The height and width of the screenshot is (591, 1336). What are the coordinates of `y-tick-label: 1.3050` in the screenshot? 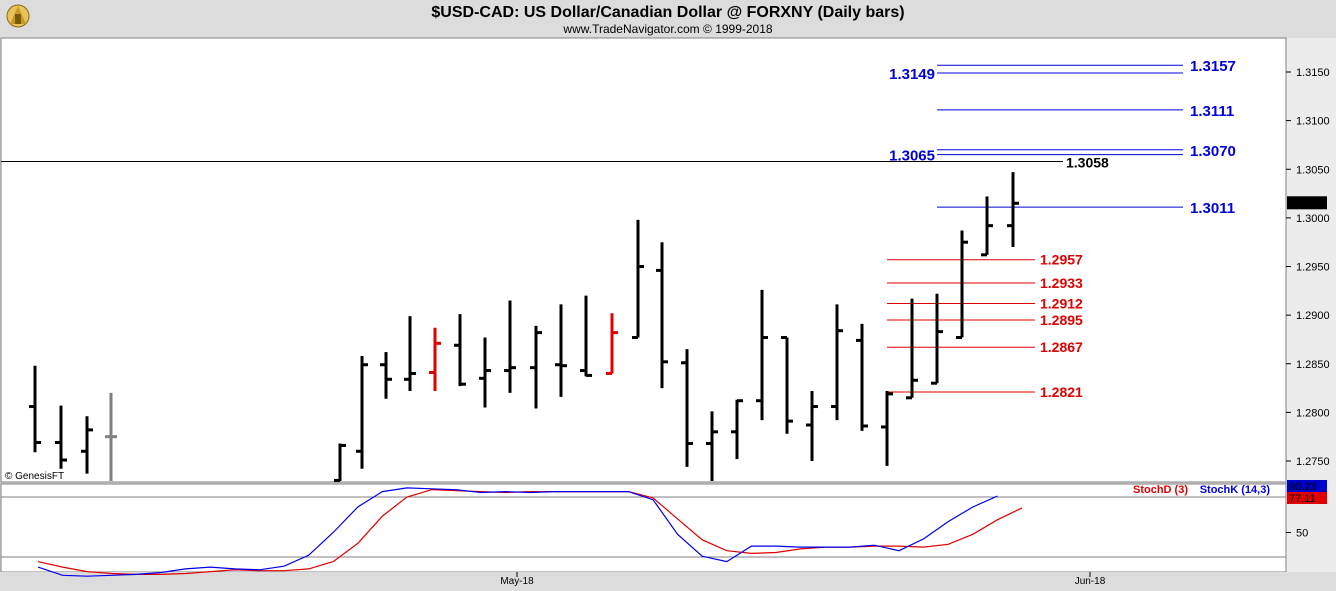 It's located at (1313, 170).